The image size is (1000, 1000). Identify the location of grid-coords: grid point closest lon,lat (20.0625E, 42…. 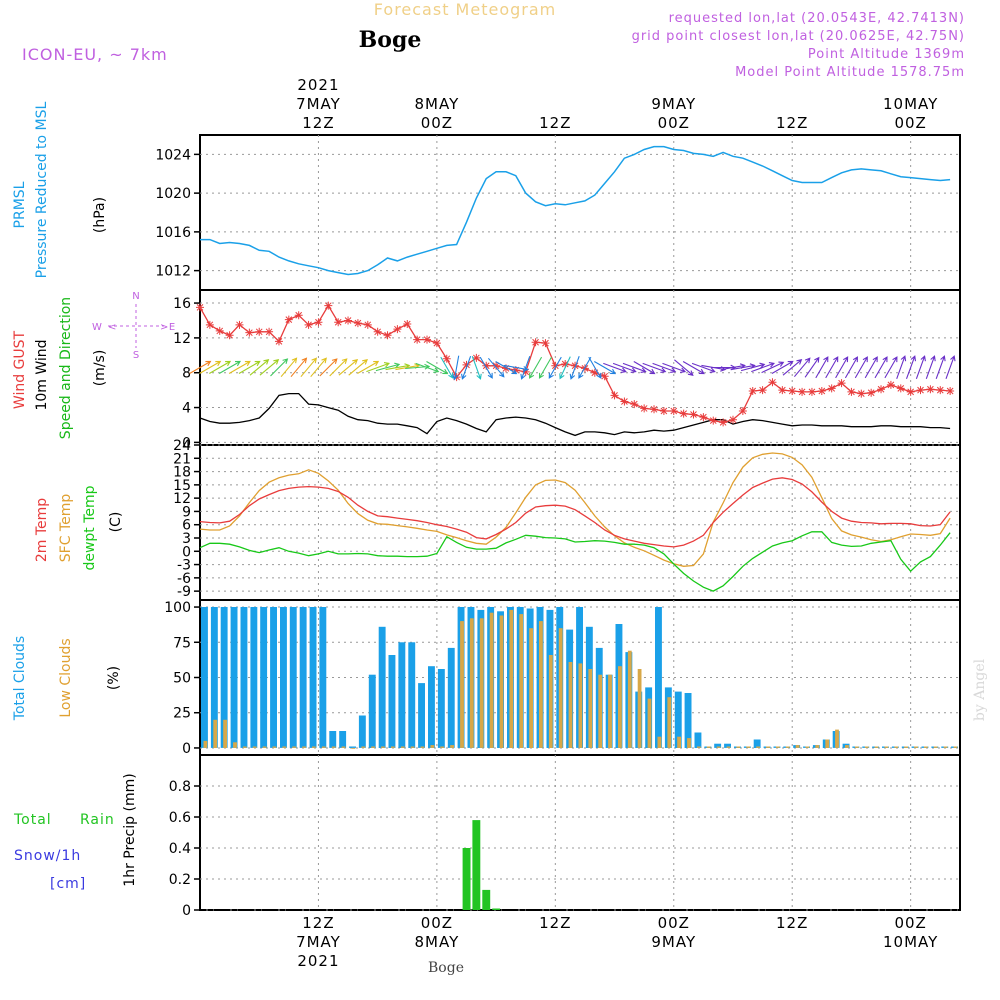
(798, 36).